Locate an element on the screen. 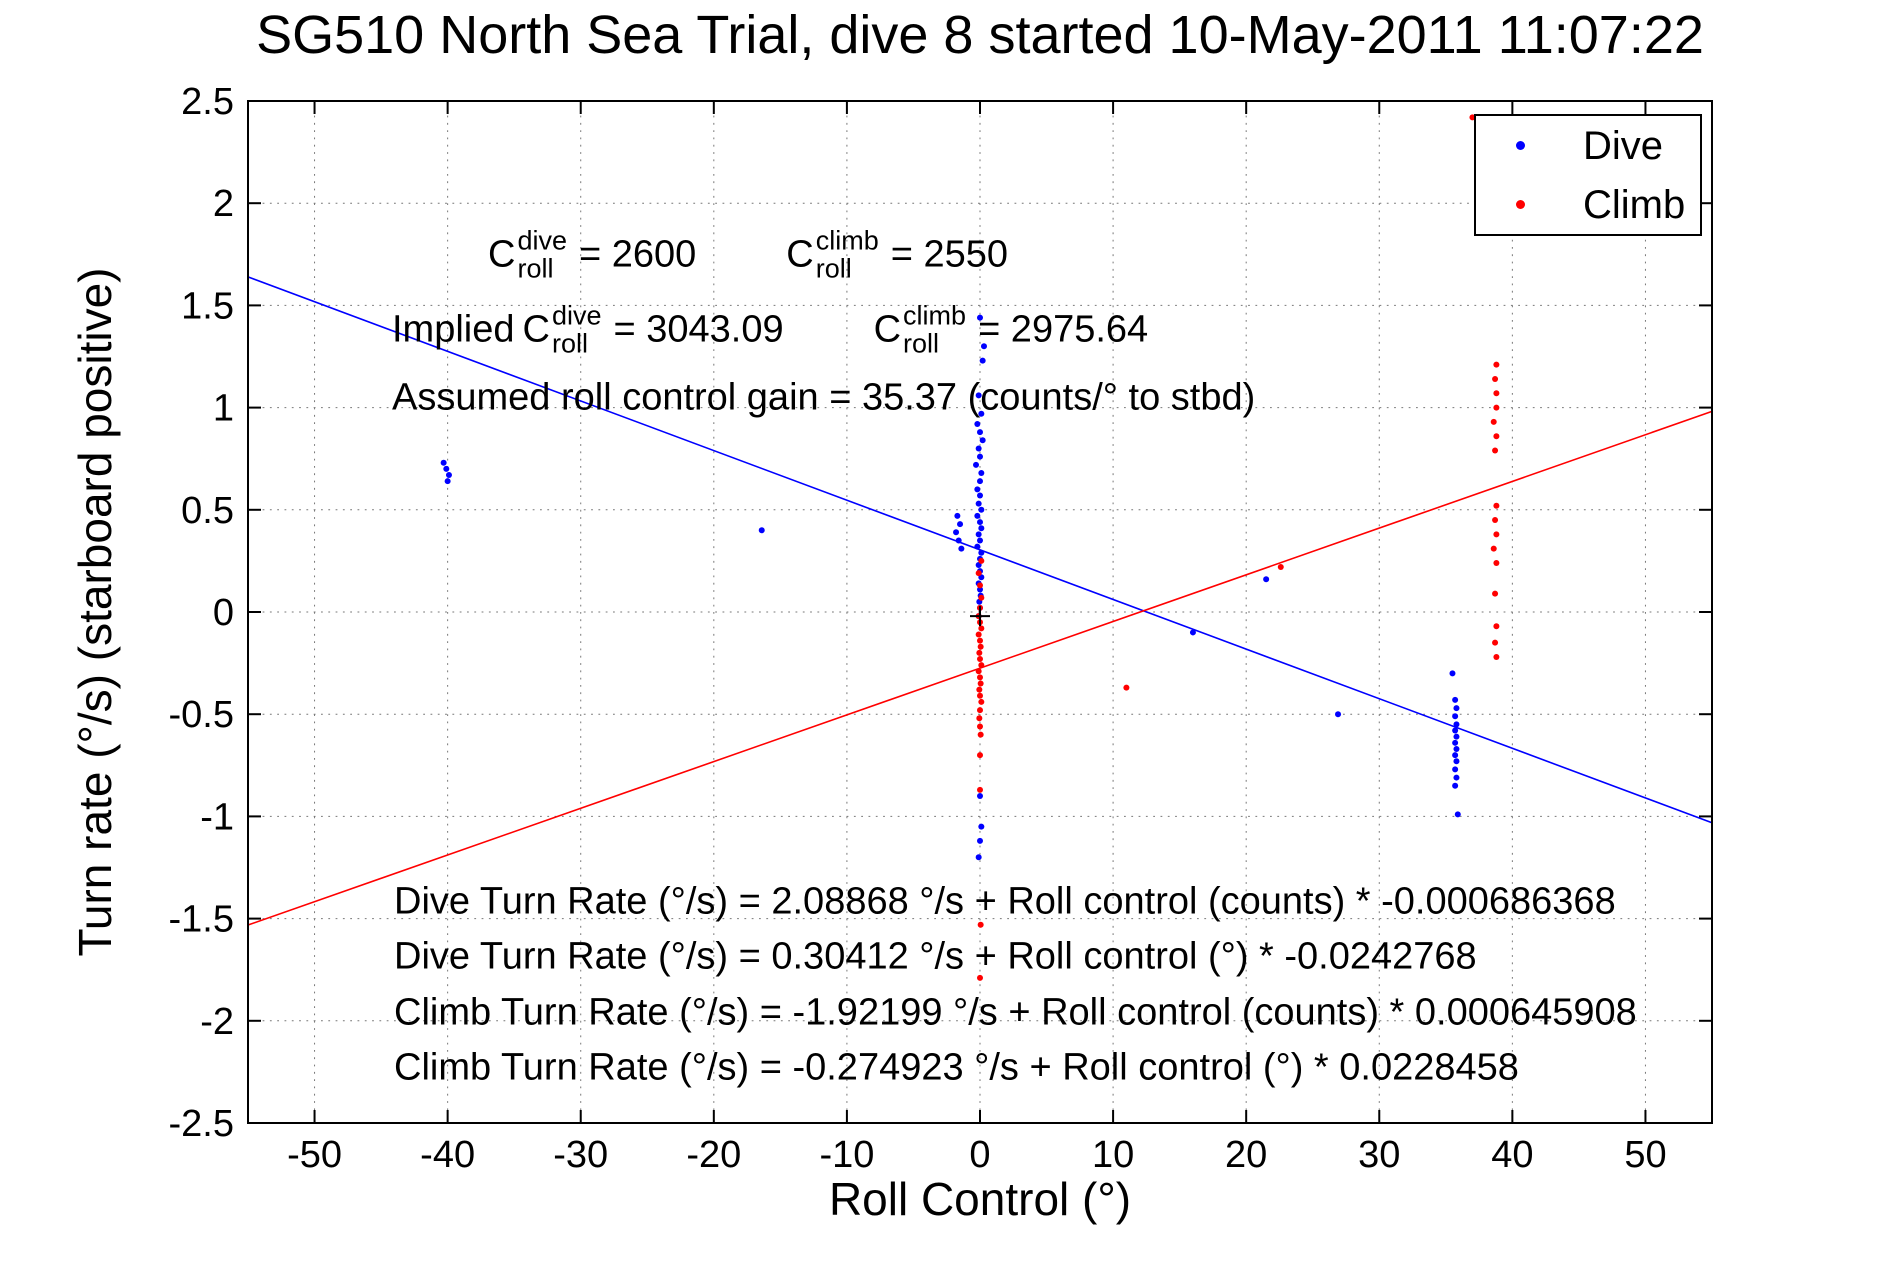  y-tick-label: -1.5 is located at coordinates (201, 920).